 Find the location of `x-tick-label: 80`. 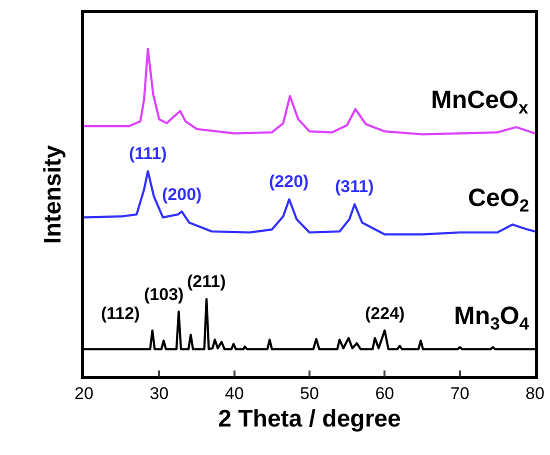

x-tick-label: 80 is located at coordinates (535, 394).